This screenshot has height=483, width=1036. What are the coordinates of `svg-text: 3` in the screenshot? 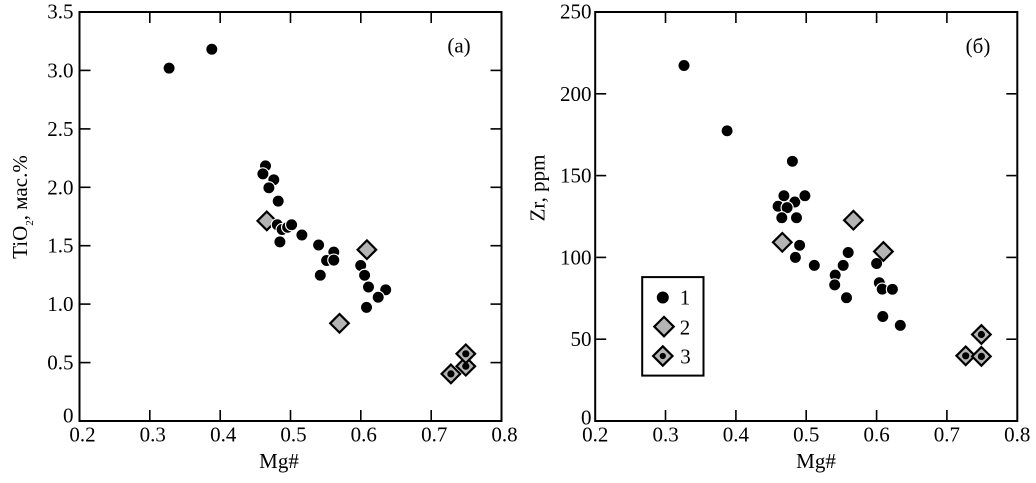 It's located at (685, 357).